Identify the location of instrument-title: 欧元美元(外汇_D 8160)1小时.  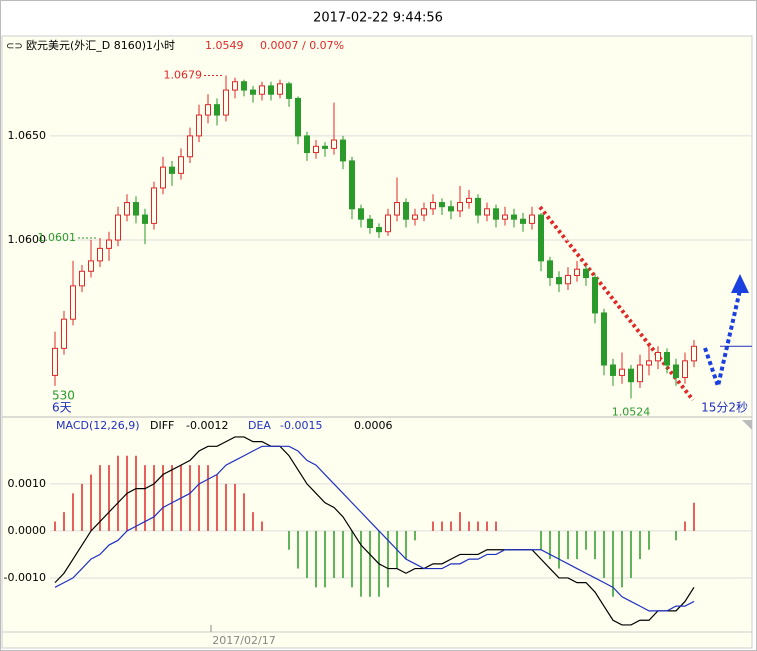
(100, 45).